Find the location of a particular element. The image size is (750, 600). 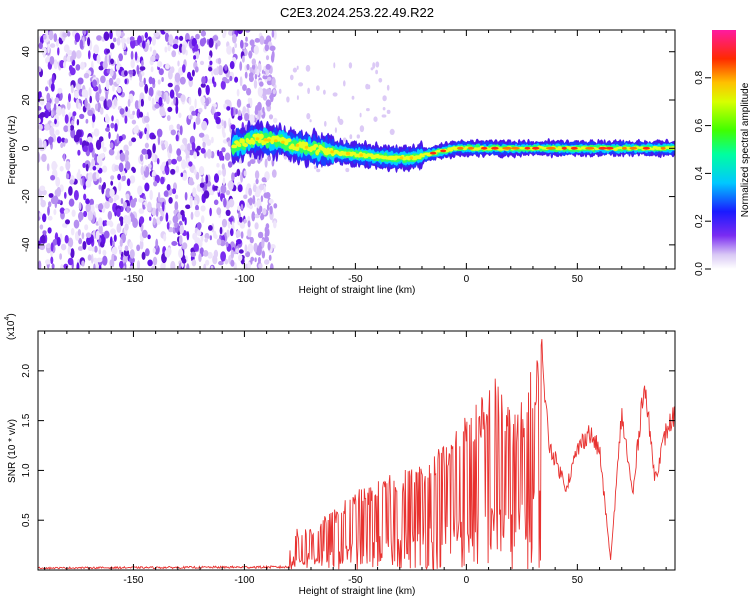

spectrogram-ridge-peak is located at coordinates (663, 148).